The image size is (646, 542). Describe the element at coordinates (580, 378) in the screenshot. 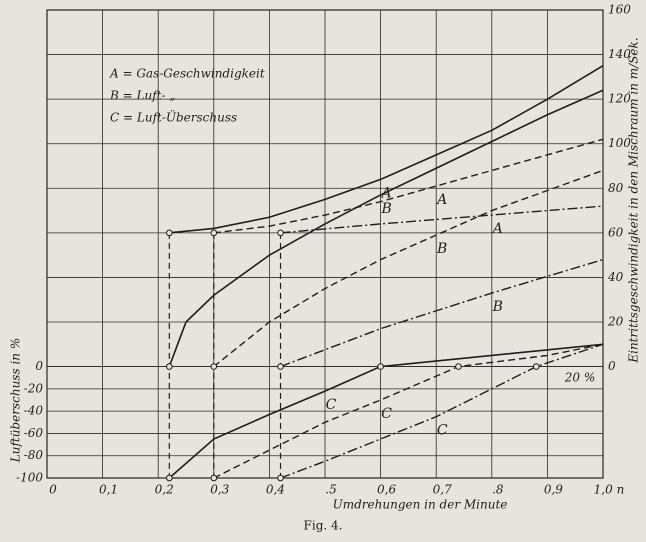

I see `annotation: 20 %` at that location.